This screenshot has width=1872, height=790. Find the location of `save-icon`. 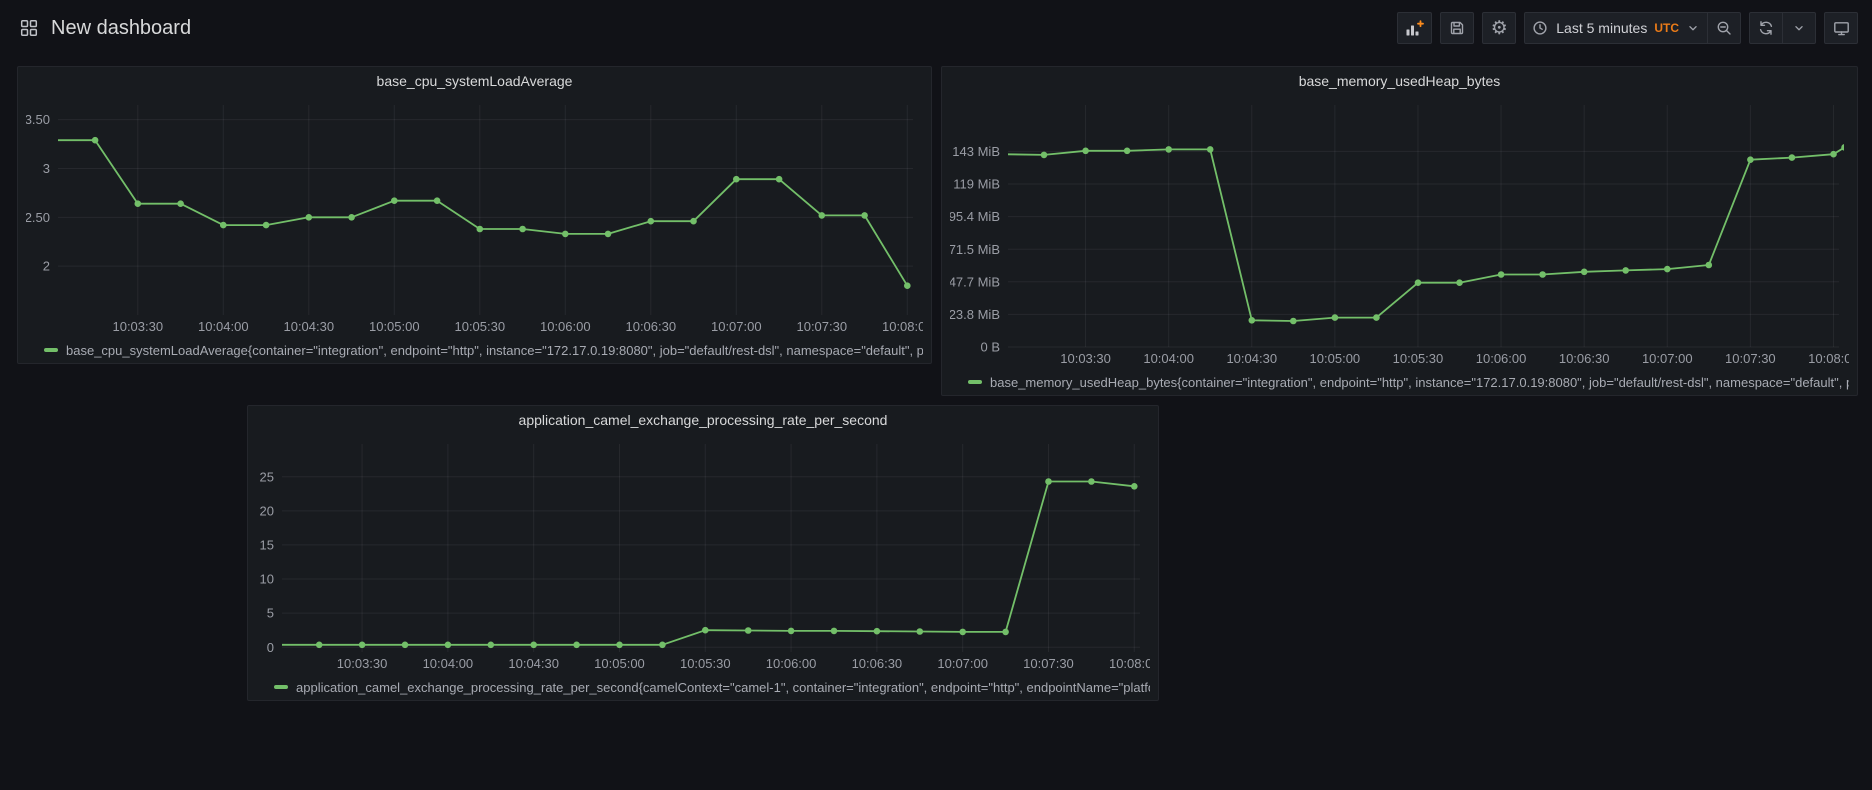

save-icon is located at coordinates (1457, 28).